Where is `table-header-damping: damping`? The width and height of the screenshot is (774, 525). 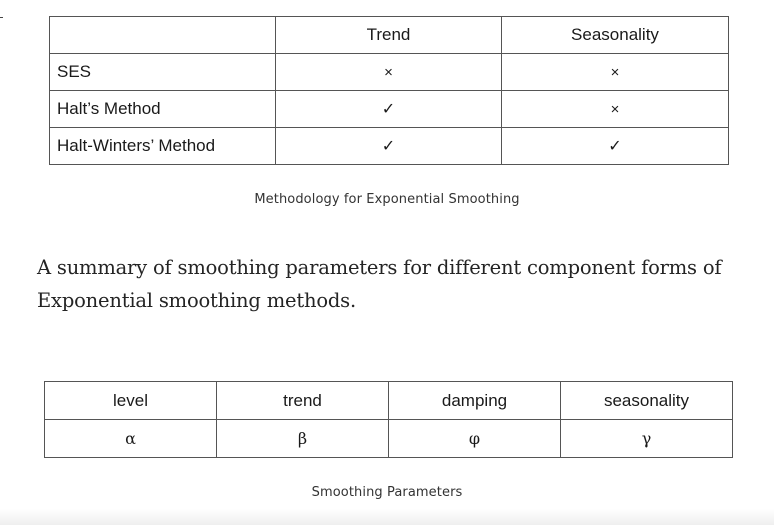
table-header-damping: damping is located at coordinates (474, 400).